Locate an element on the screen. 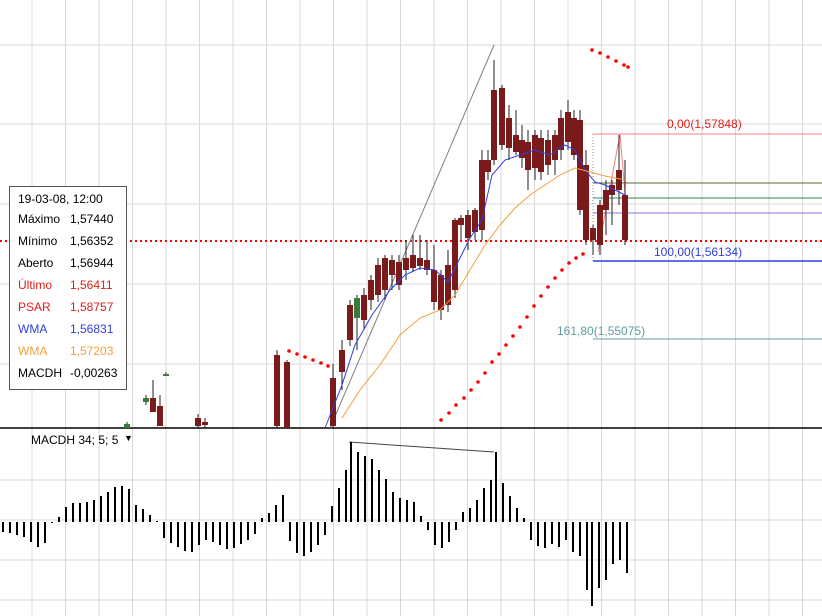 The image size is (822, 616). info-value: 1,57440 is located at coordinates (92, 219).